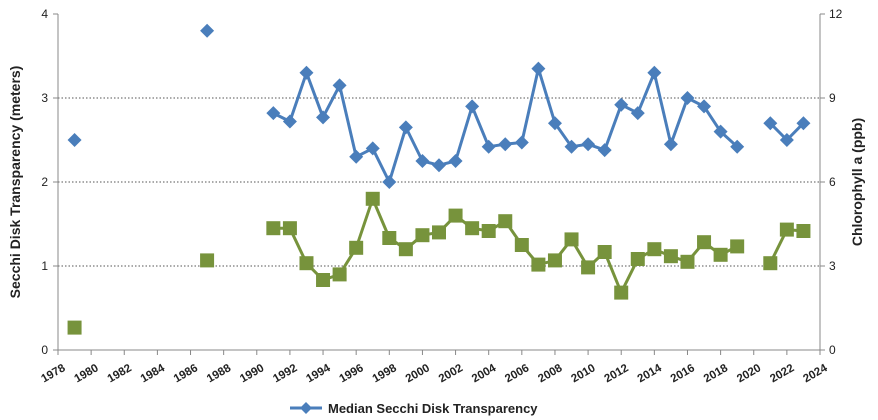  What do you see at coordinates (120, 373) in the screenshot?
I see `x-tick-label: 1982` at bounding box center [120, 373].